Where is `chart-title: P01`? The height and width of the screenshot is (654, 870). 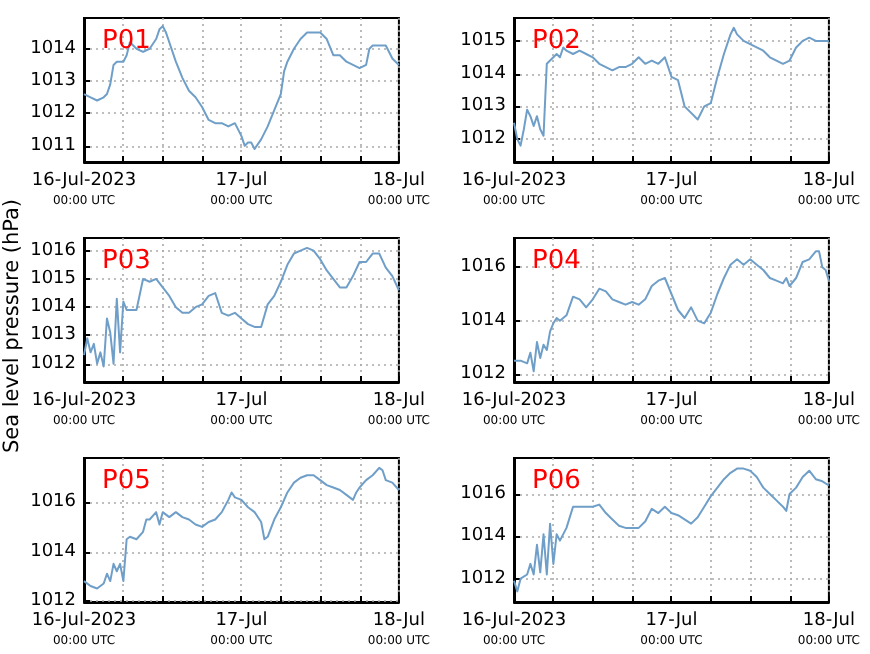
chart-title: P01 is located at coordinates (126, 41).